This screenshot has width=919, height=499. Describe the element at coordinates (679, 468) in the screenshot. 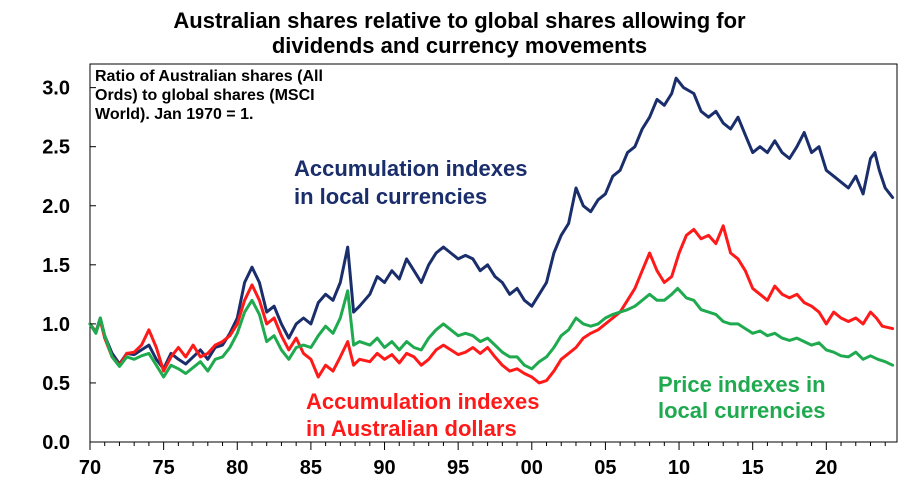

I see `x-tick-label-8: 10` at that location.